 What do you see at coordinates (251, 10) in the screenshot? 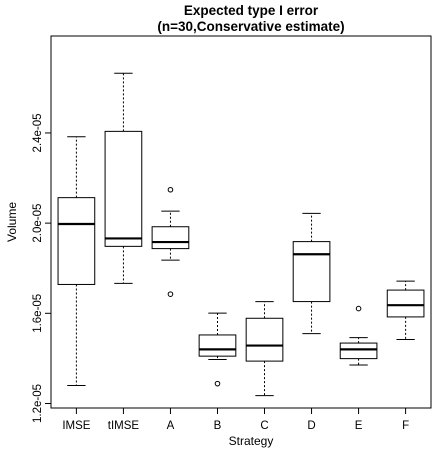
I see `chart-title-line-1: Expected type I error` at bounding box center [251, 10].